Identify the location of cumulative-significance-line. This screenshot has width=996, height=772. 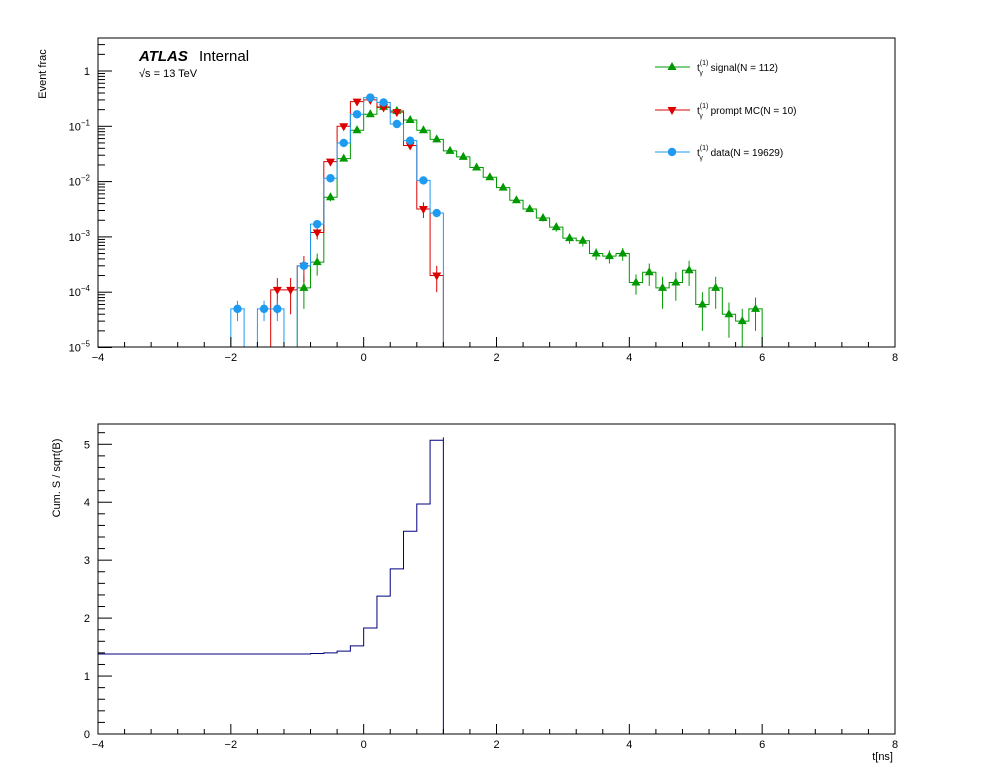
(271, 585).